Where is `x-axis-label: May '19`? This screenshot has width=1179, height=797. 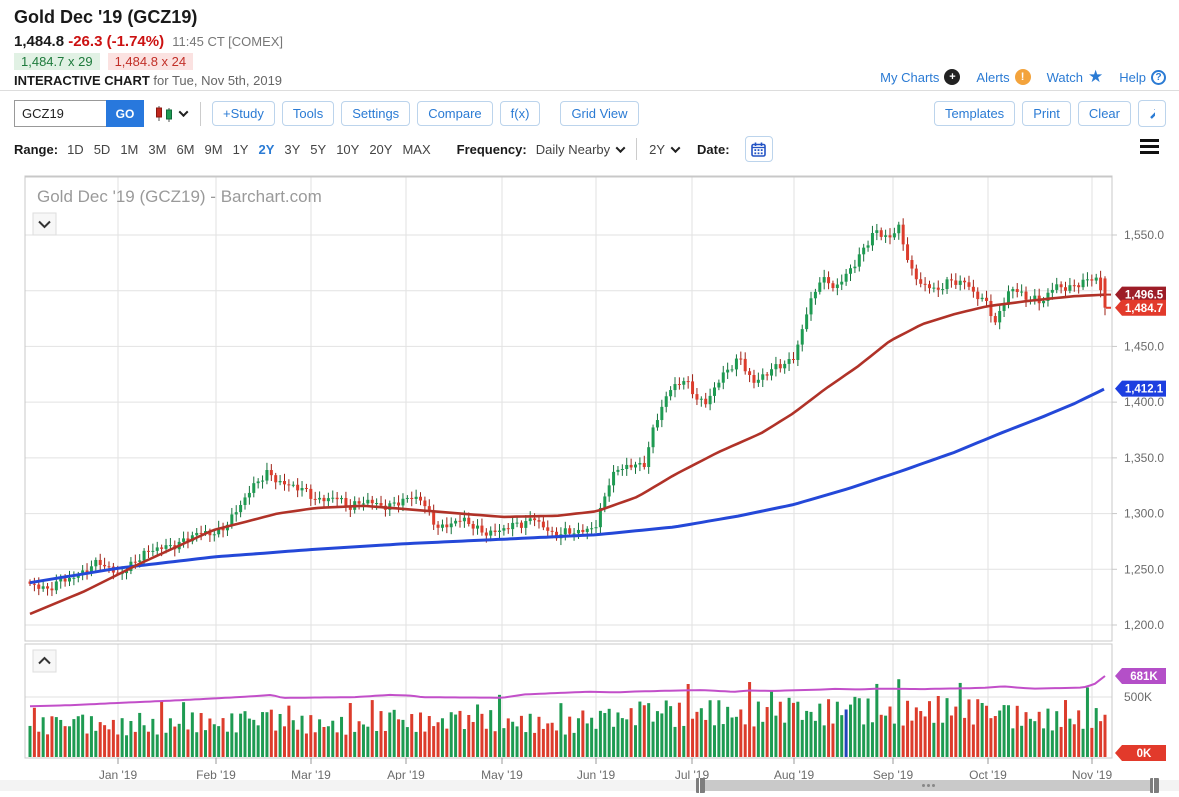
x-axis-label: May '19 is located at coordinates (502, 775).